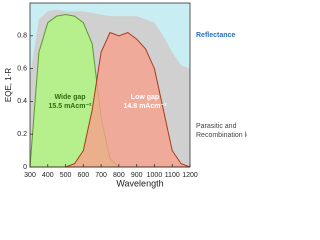 The image size is (320, 240). I want to click on x-tick-label: 700, so click(101, 175).